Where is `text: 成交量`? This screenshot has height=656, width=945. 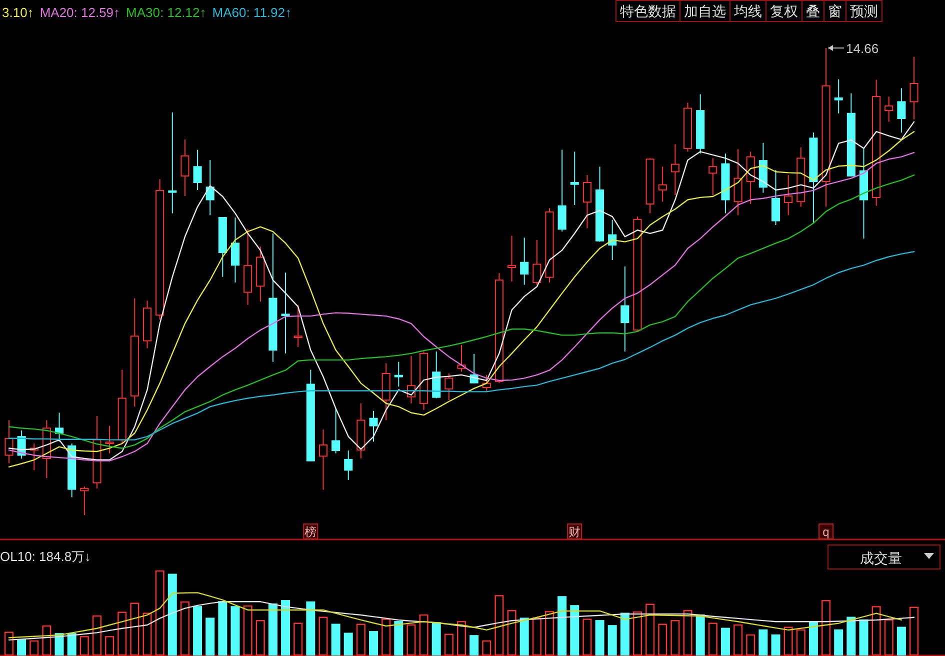
text: 成交量 is located at coordinates (881, 558).